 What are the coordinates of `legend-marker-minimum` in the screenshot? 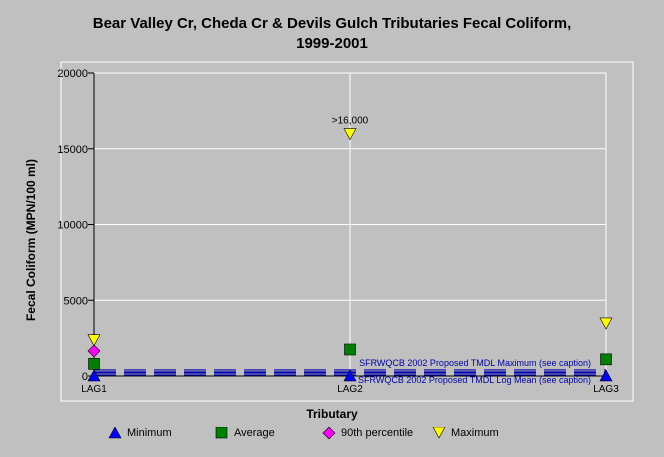 It's located at (115, 433).